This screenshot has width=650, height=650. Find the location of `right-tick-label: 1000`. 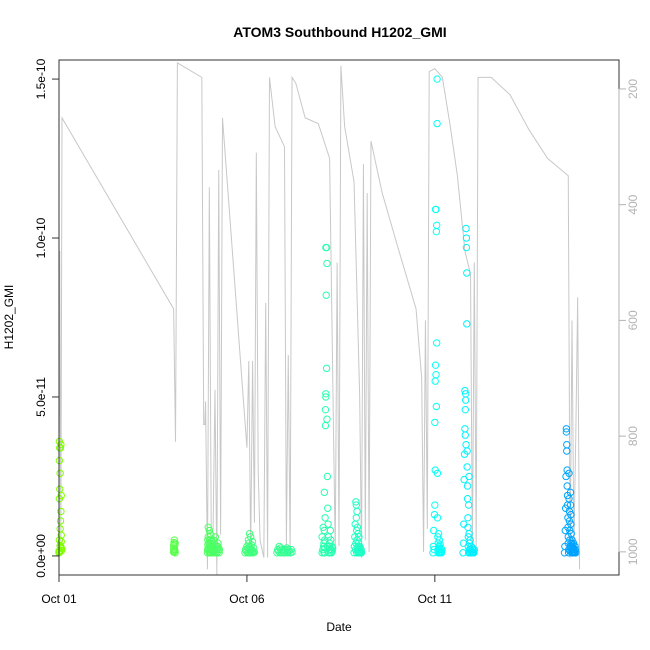

right-tick-label: 1000 is located at coordinates (633, 551).